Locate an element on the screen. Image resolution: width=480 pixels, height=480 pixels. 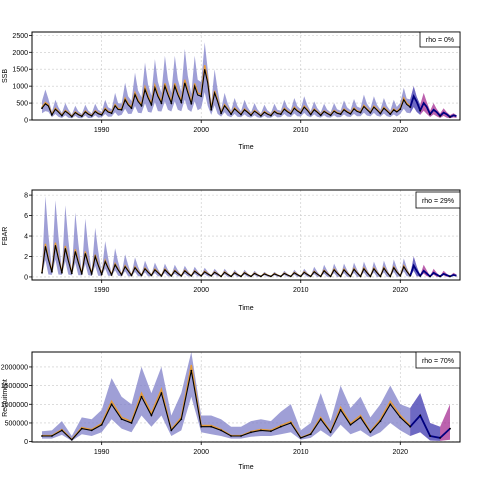
ssb-y-tick-label: 1000 is located at coordinates (20, 87).